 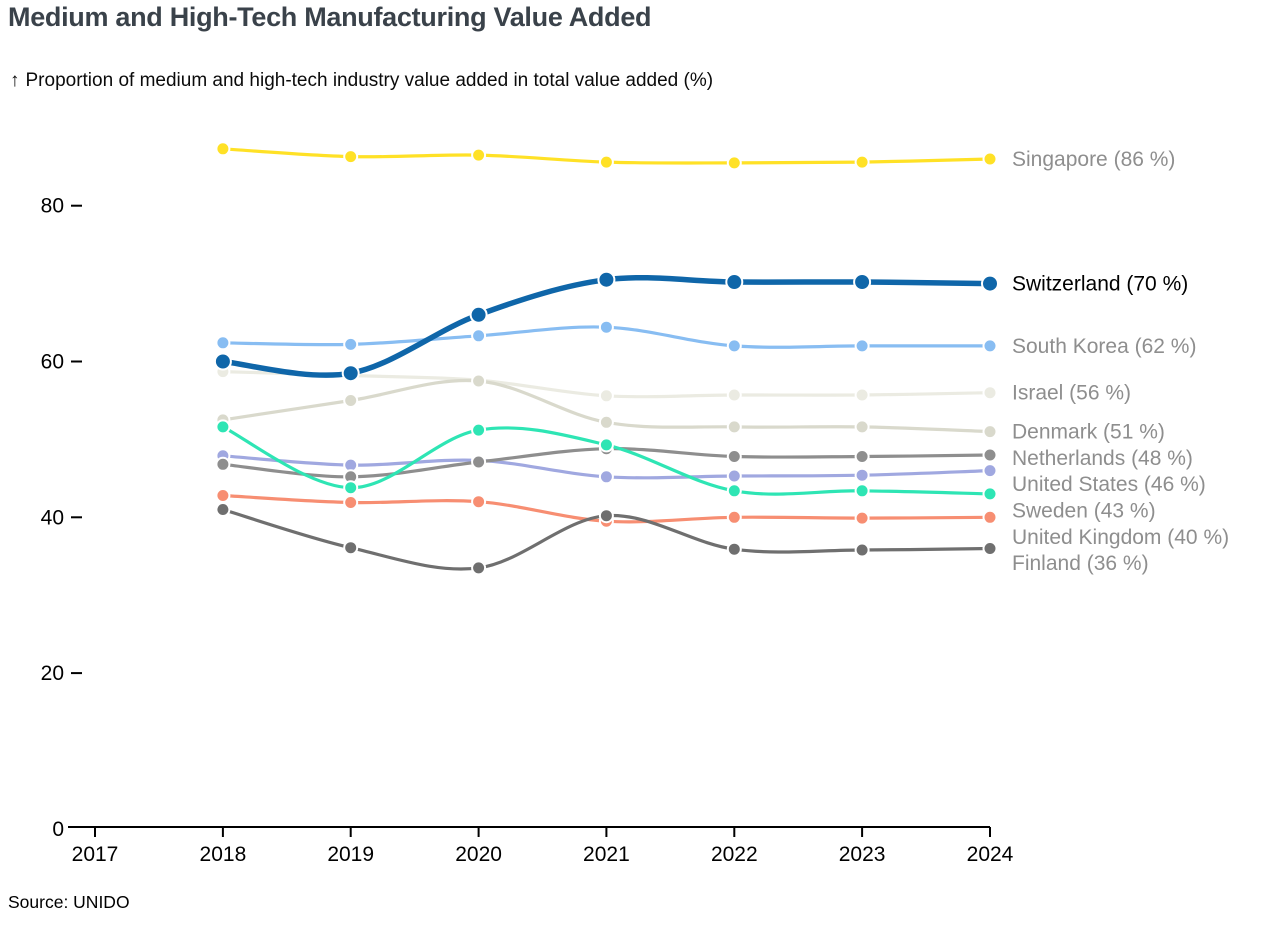 I want to click on series-dot-south-korea-2020, so click(x=479, y=336).